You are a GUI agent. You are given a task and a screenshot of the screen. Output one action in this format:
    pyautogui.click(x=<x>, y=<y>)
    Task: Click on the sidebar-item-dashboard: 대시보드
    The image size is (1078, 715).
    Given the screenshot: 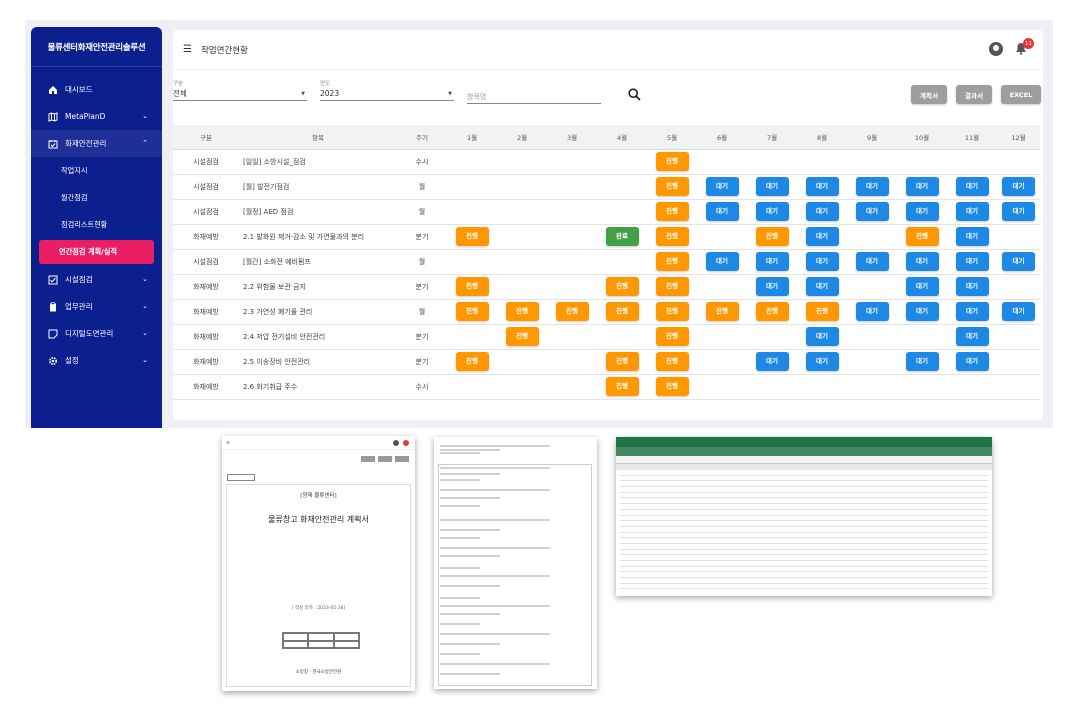 What is the action you would take?
    pyautogui.click(x=96, y=89)
    